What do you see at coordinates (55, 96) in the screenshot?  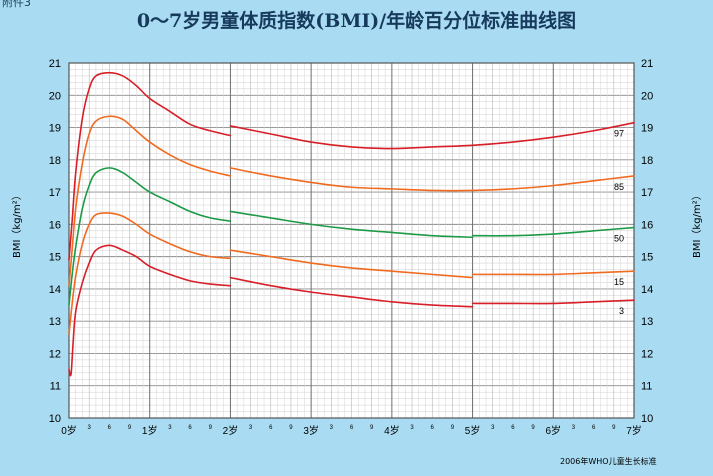 I see `y-tick-label-left: 20` at bounding box center [55, 96].